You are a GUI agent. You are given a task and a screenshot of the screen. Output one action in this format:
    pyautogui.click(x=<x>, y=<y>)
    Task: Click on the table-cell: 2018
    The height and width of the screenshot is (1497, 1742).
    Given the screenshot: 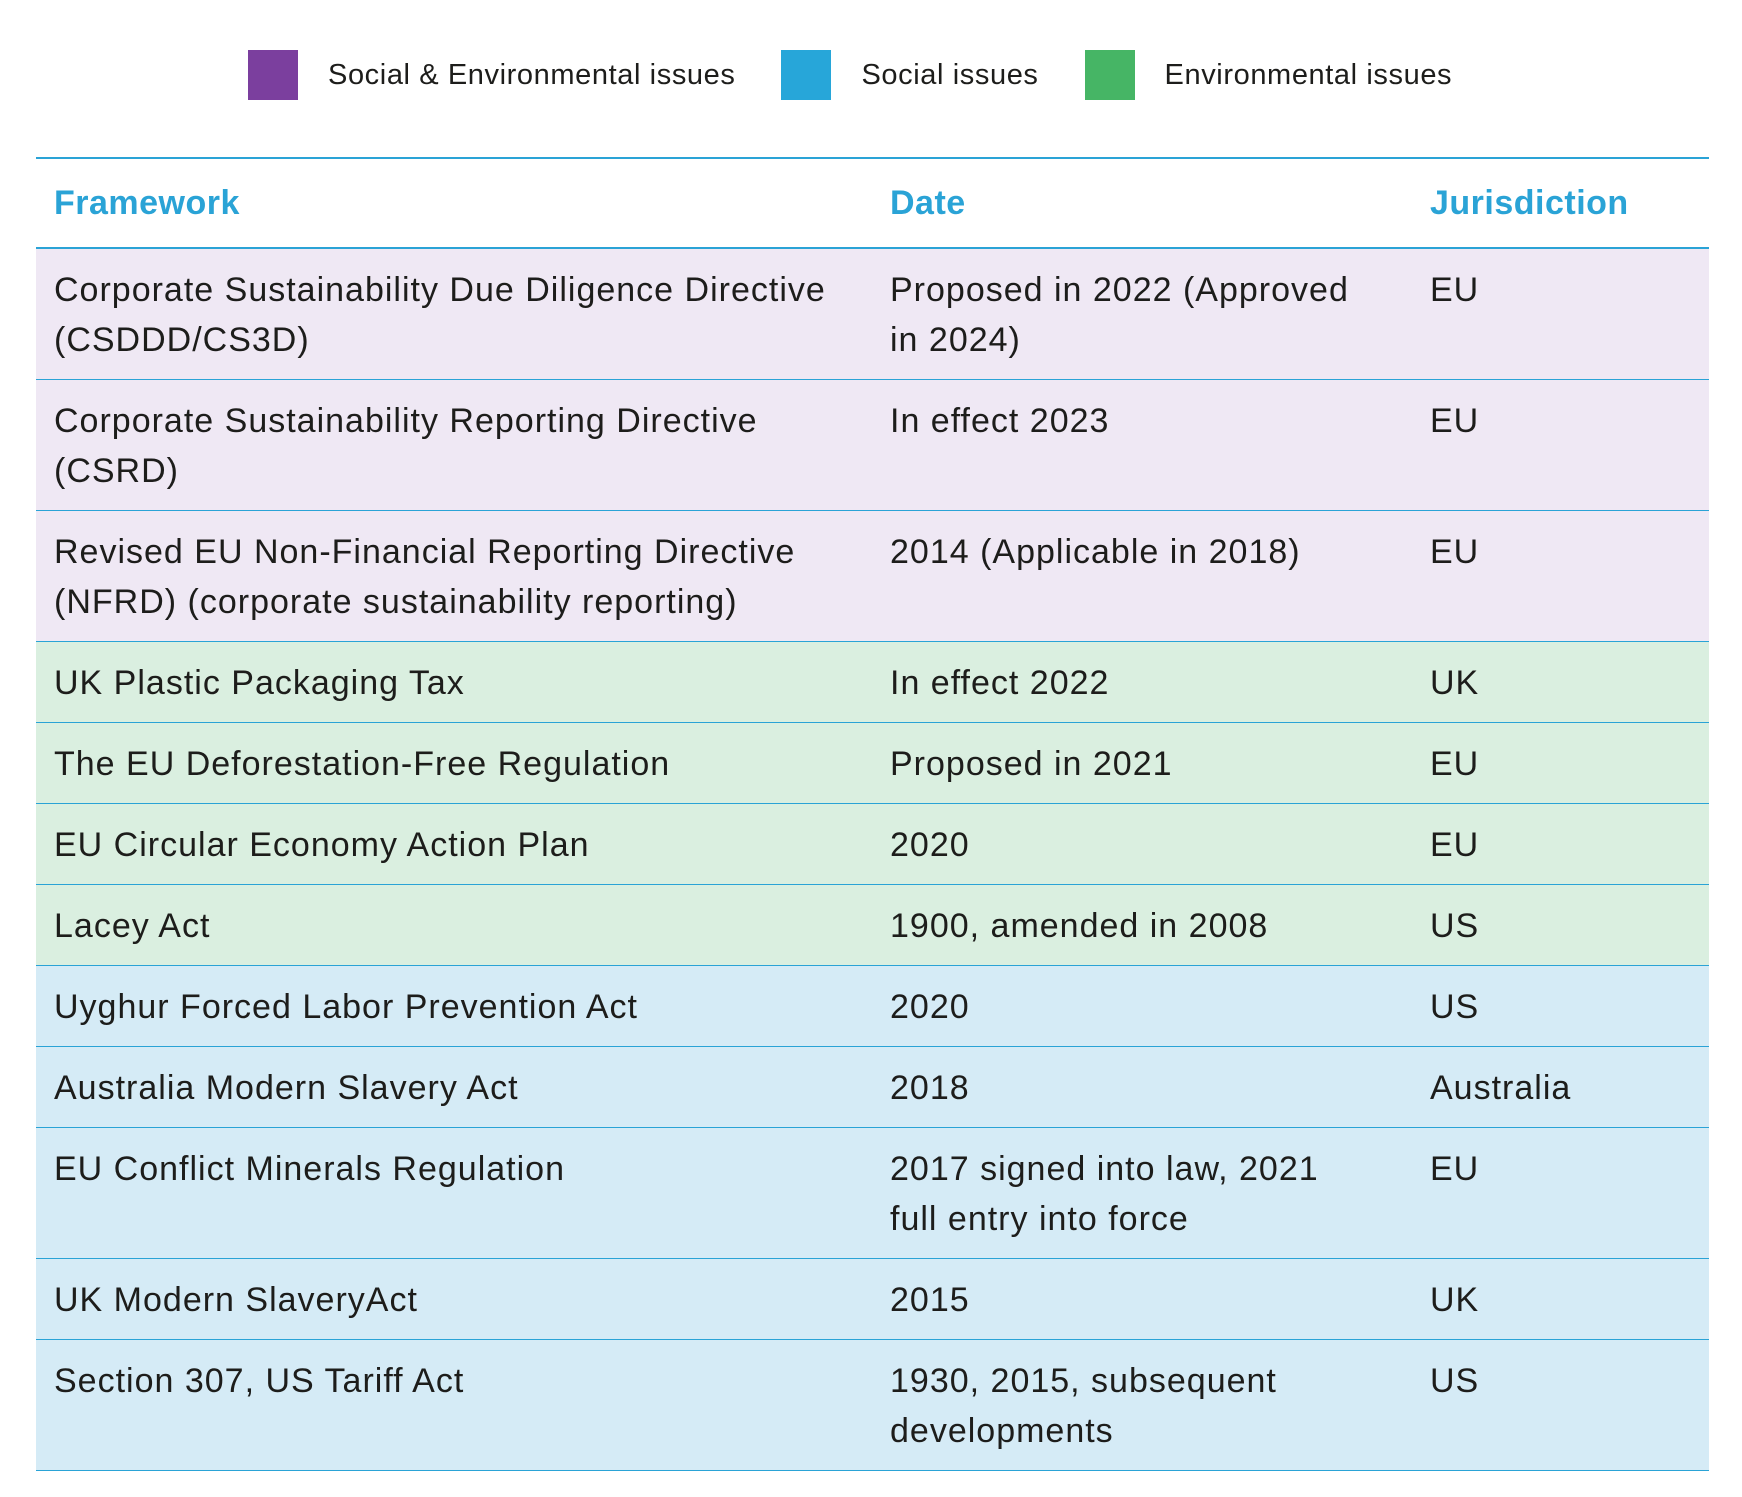 What is the action you would take?
    pyautogui.click(x=1142, y=1087)
    